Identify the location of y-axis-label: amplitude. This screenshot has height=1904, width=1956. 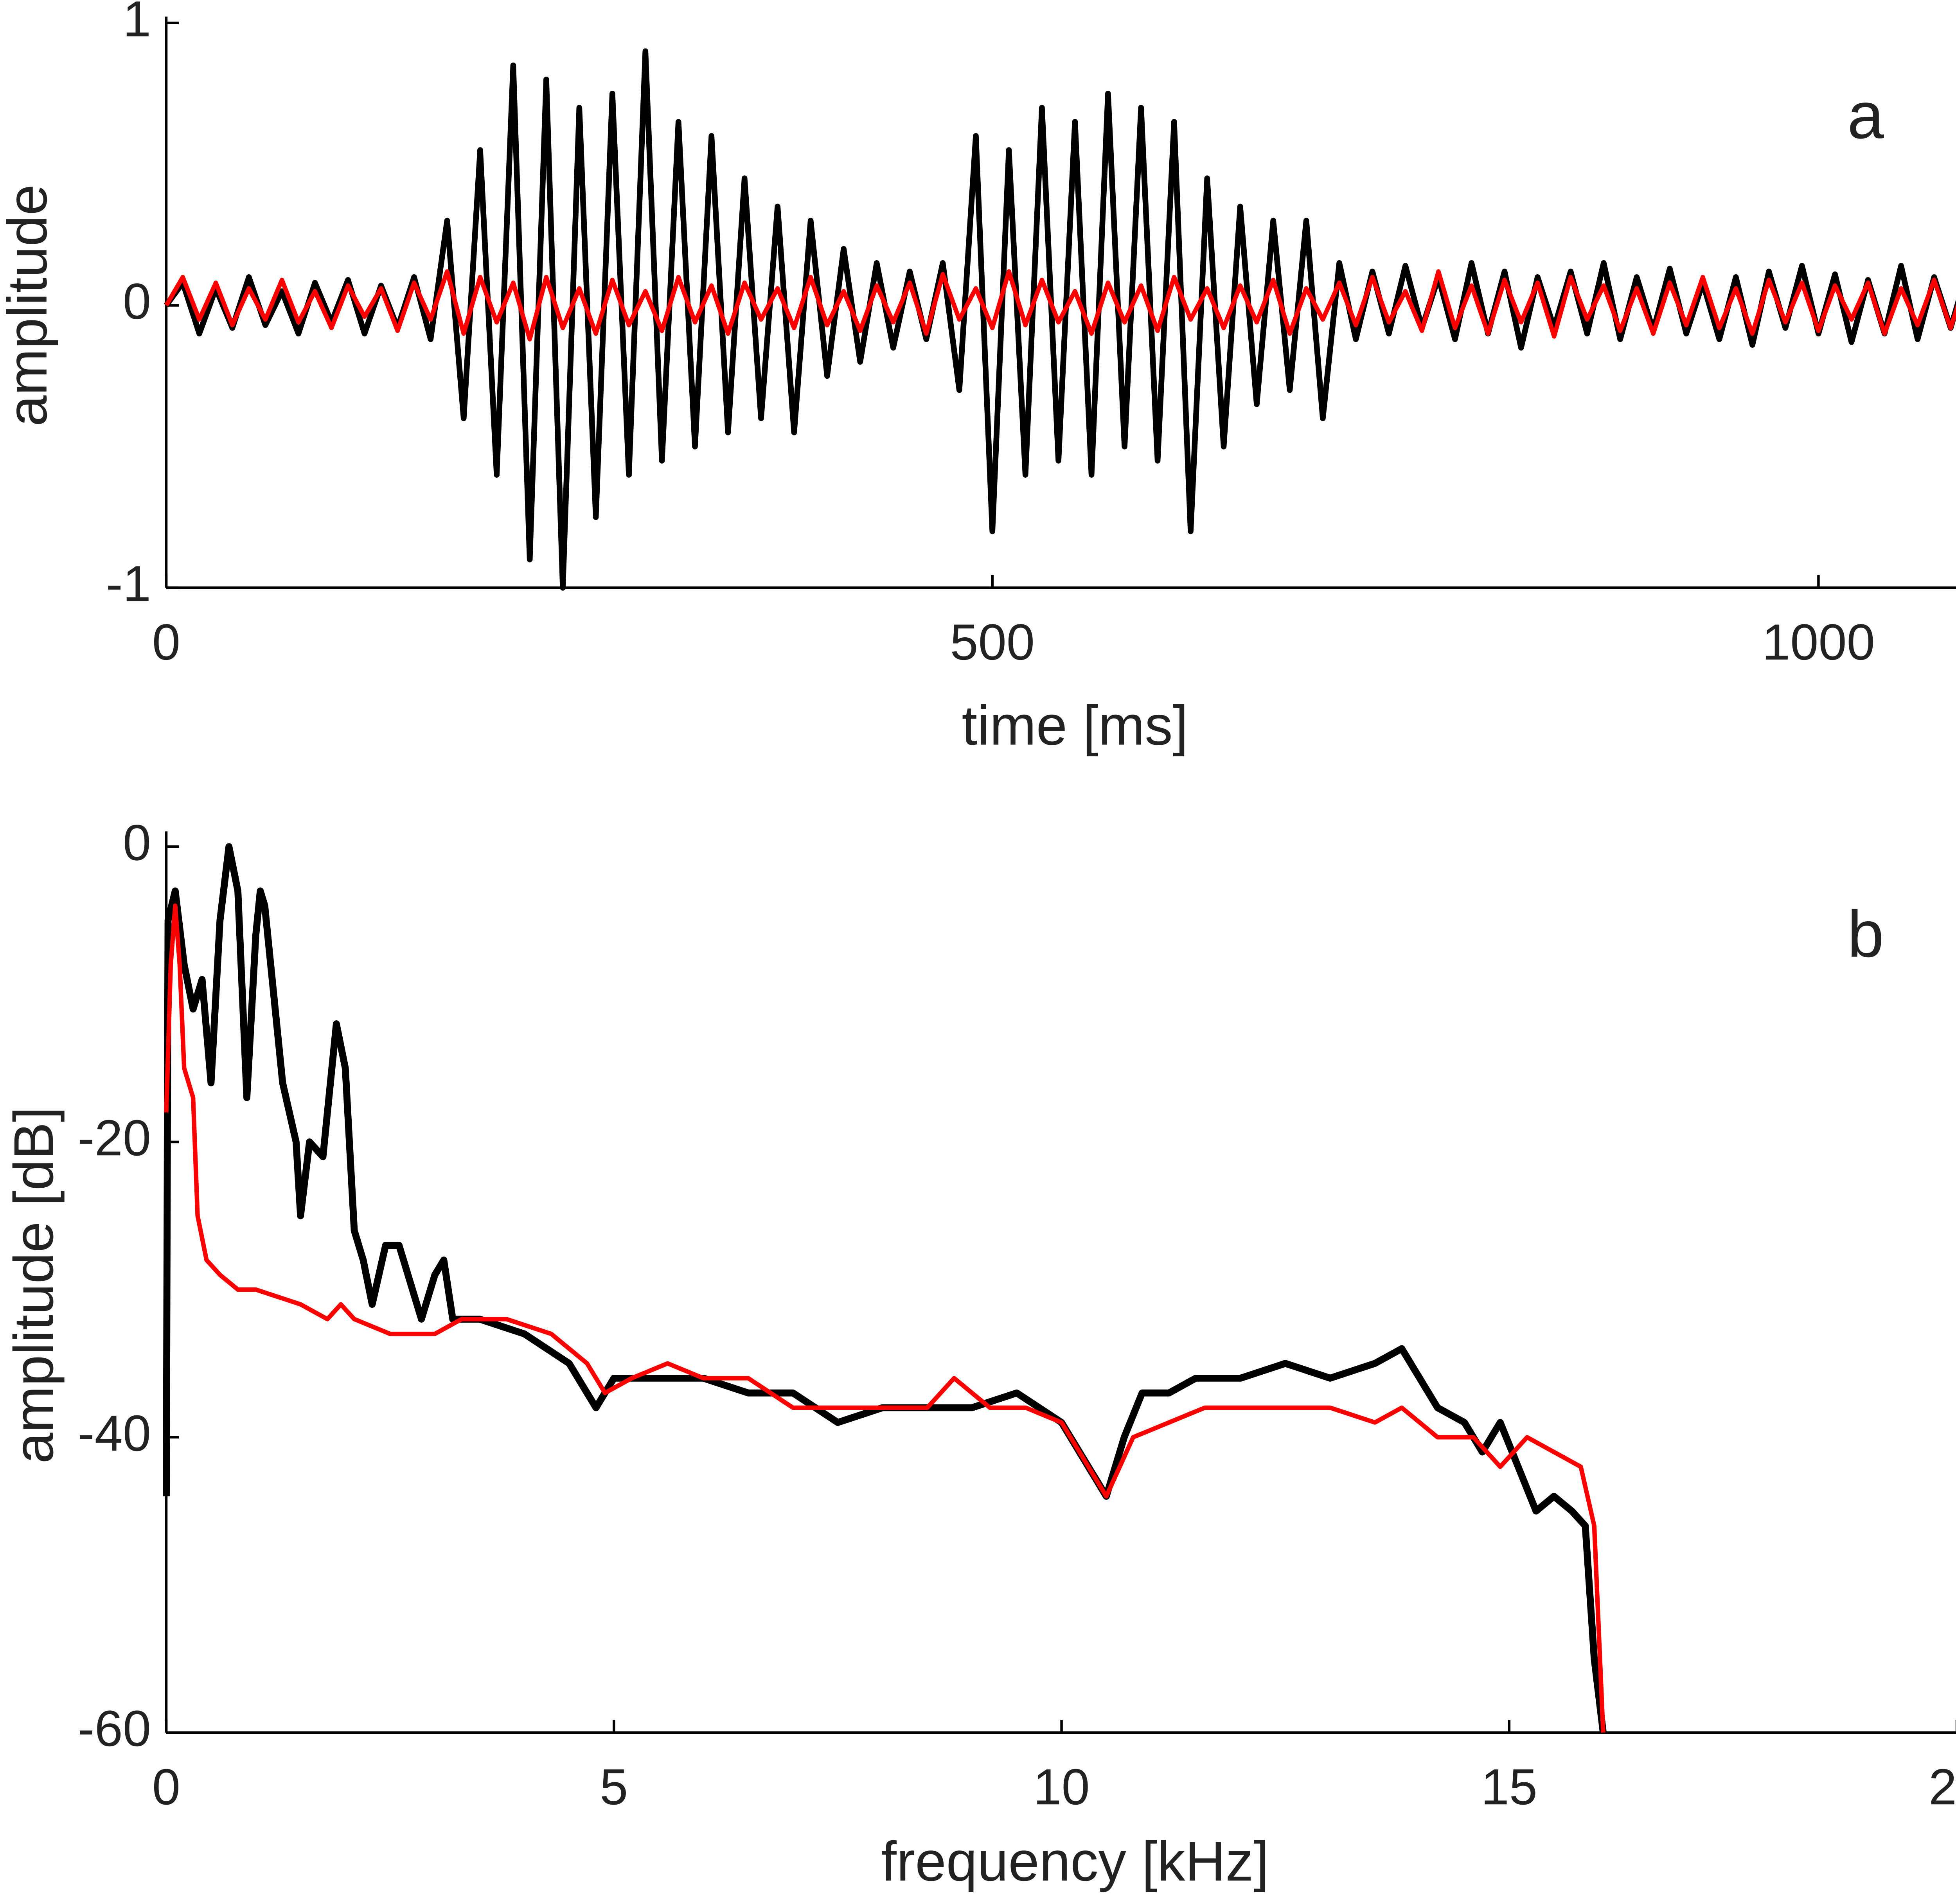
(29, 305).